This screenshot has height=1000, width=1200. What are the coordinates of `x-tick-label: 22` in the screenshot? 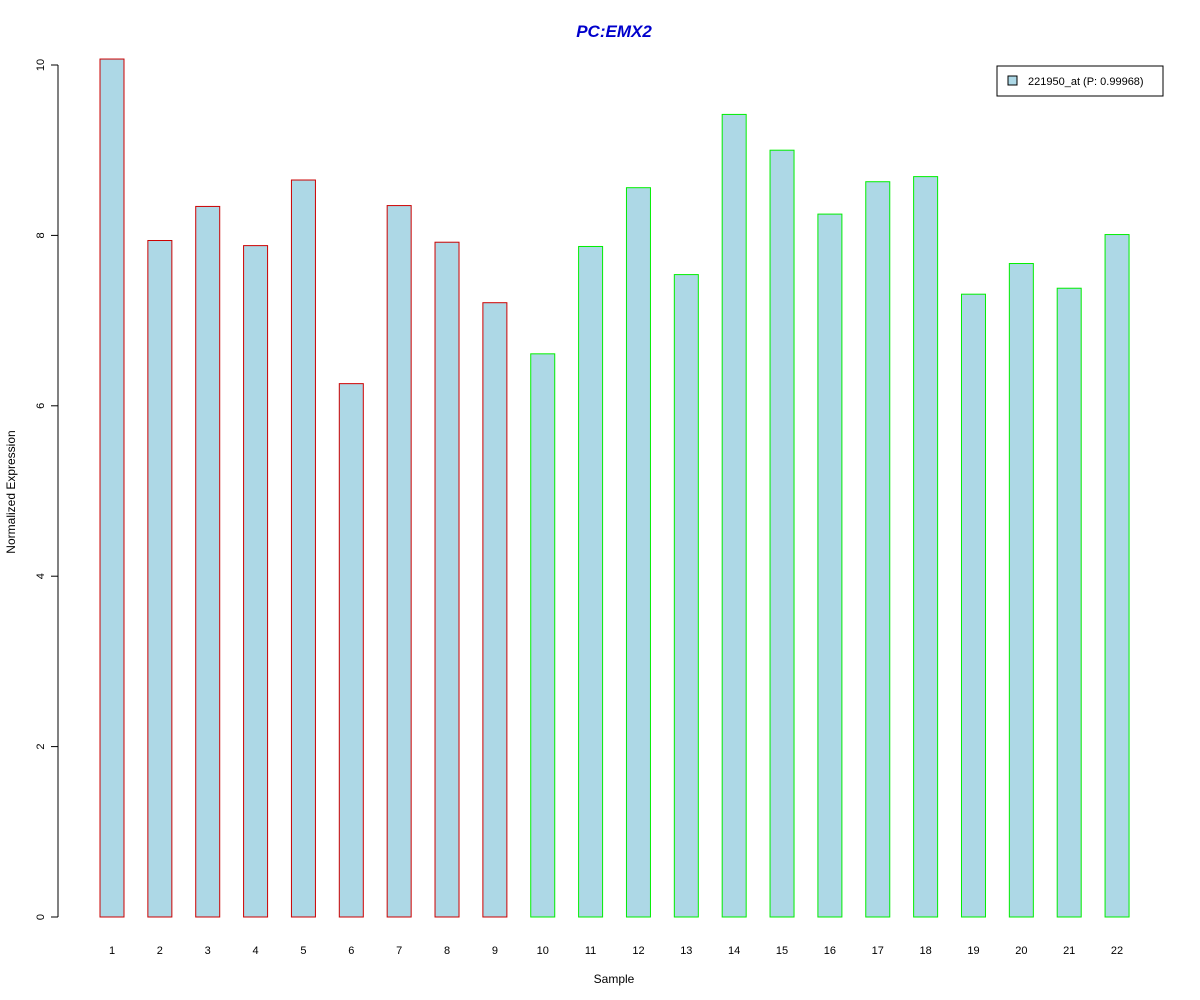 It's located at (1117, 951).